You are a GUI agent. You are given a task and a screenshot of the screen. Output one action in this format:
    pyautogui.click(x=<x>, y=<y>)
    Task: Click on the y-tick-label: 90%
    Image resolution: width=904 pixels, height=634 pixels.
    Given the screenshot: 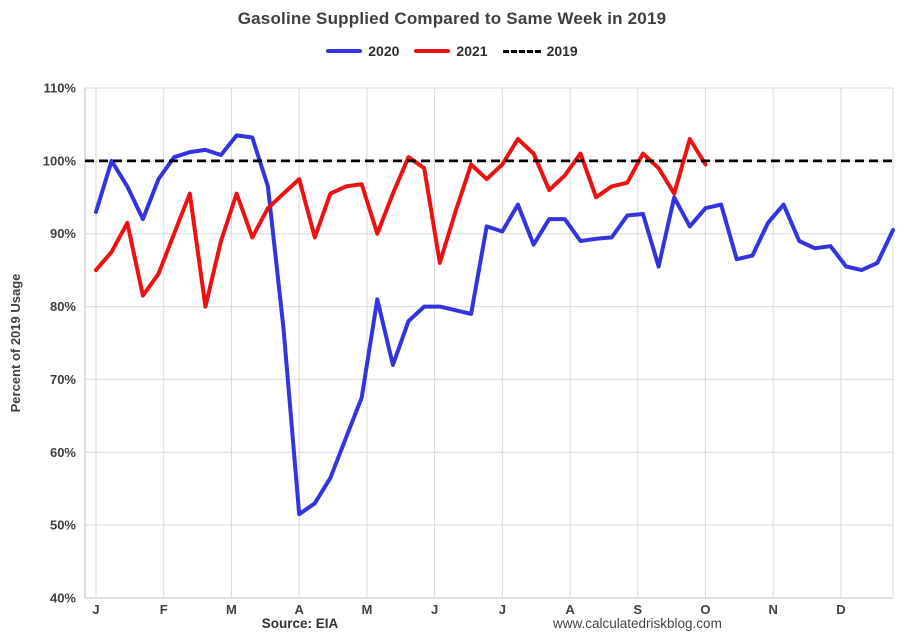 What is the action you would take?
    pyautogui.click(x=63, y=233)
    